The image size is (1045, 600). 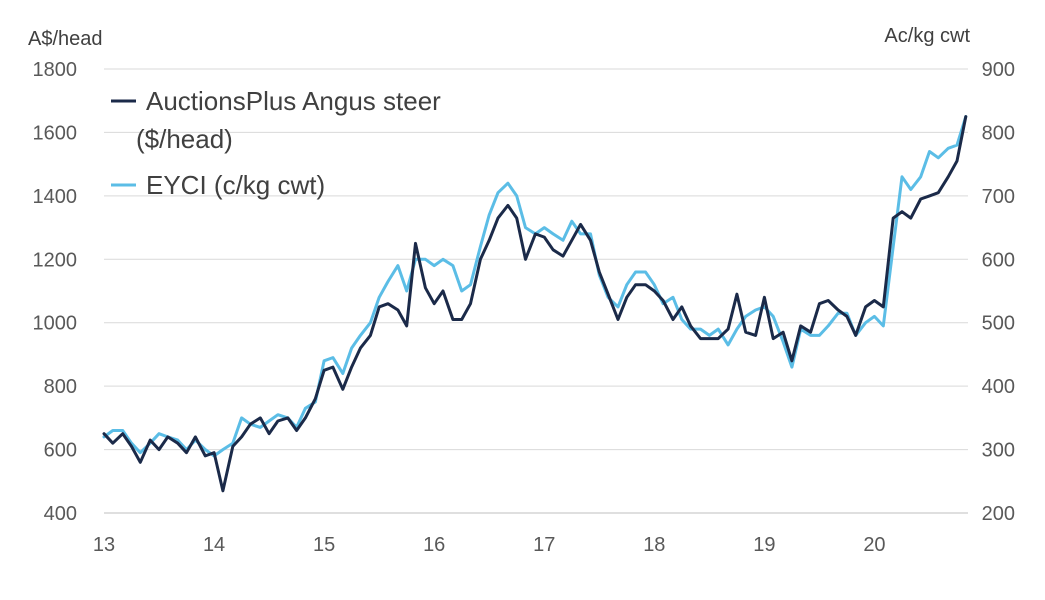 What do you see at coordinates (184, 139) in the screenshot?
I see `legend-label-auctionsplus-unit: ($/head)` at bounding box center [184, 139].